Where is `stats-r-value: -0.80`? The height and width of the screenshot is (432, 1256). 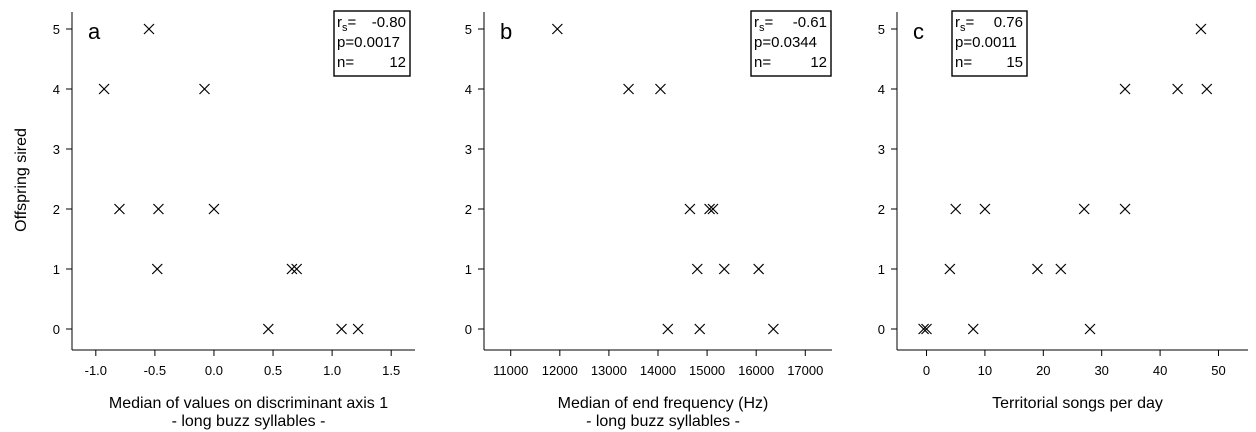 stats-r-value: -0.80 is located at coordinates (389, 22).